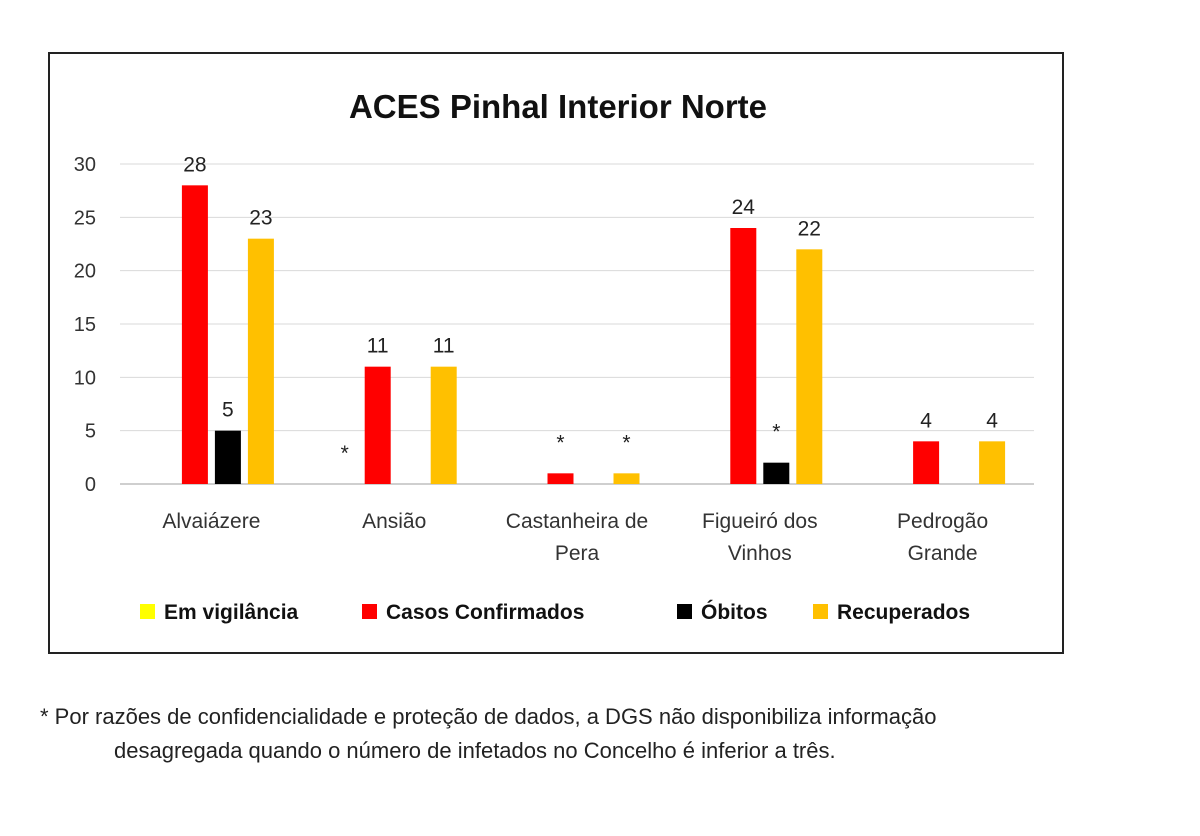 The image size is (1200, 836). Describe the element at coordinates (228, 410) in the screenshot. I see `data-label: 5` at that location.